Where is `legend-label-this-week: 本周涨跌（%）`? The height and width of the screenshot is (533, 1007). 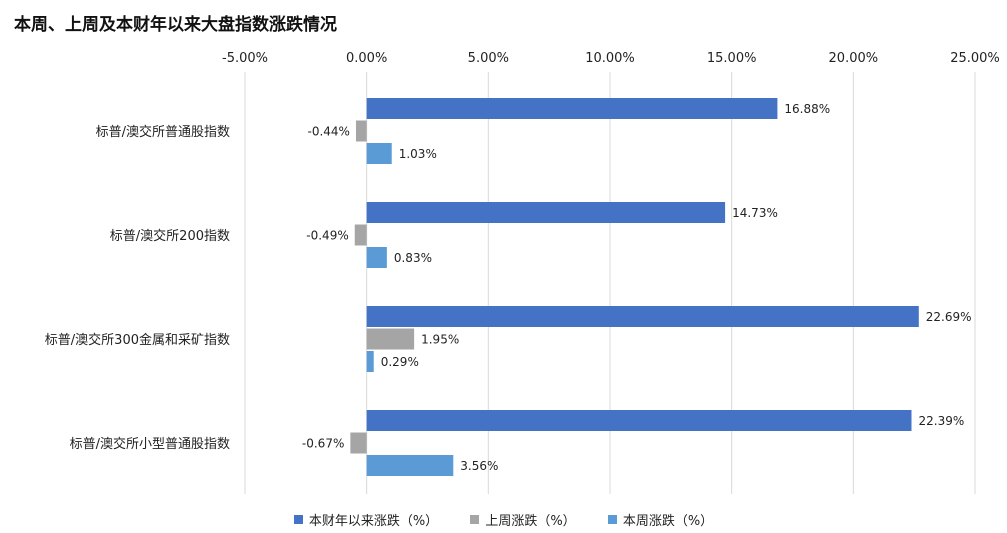 legend-label-this-week: 本周涨跌（%） is located at coordinates (668, 521).